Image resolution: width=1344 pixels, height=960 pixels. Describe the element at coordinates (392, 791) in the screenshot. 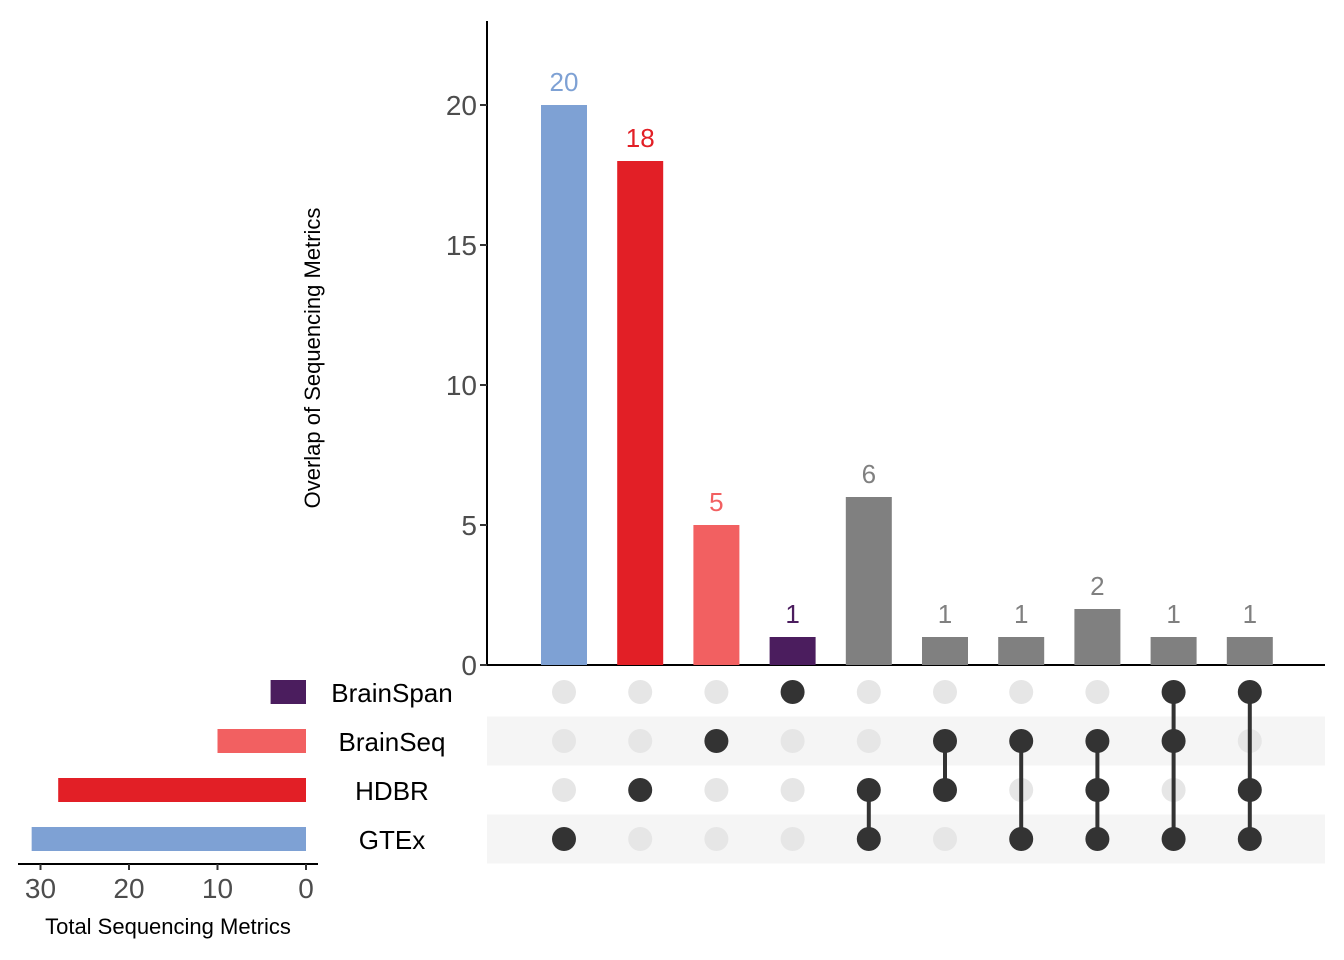

I see `set-label-hdbr: HDBR` at that location.